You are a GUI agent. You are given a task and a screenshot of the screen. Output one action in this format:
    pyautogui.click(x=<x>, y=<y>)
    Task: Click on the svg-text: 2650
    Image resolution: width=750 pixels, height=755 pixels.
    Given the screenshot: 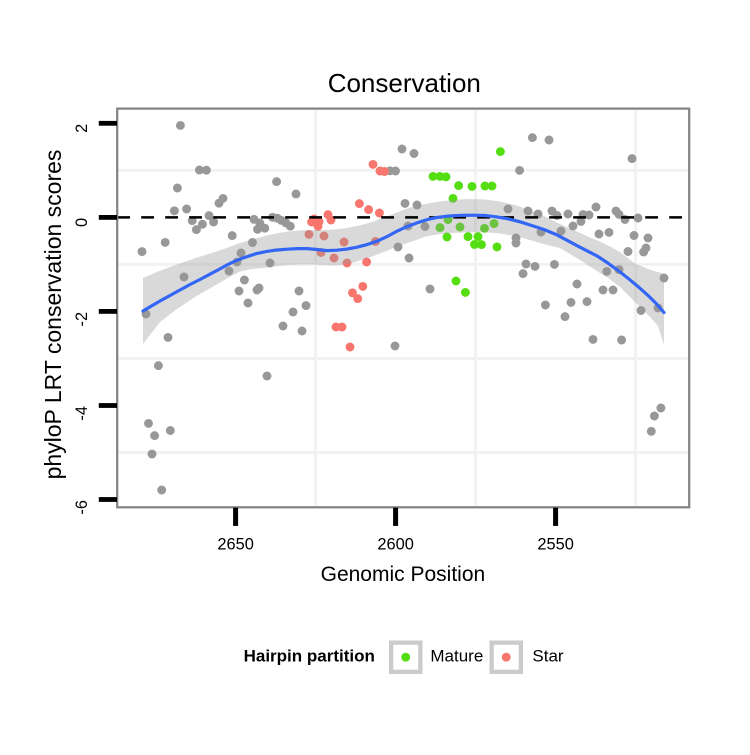 What is the action you would take?
    pyautogui.click(x=235, y=545)
    